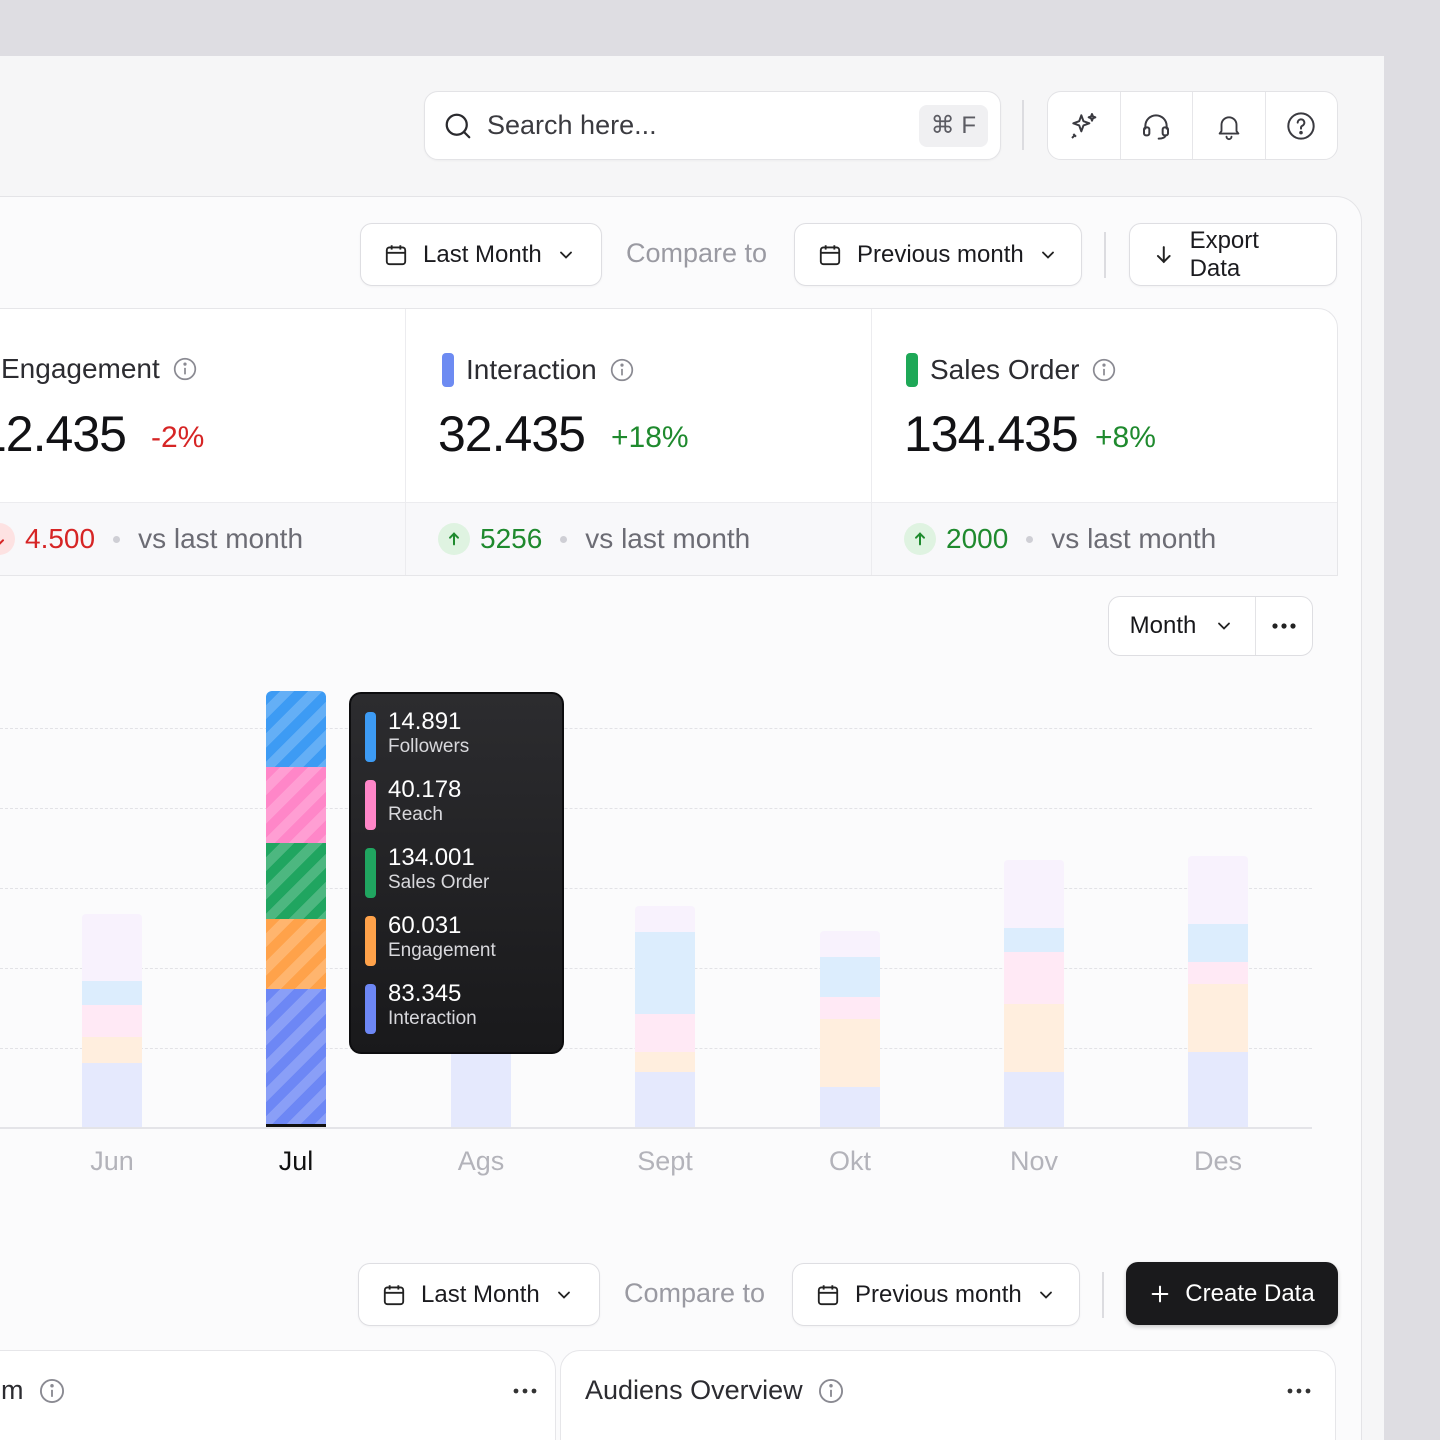 The height and width of the screenshot is (1440, 1440). What do you see at coordinates (511, 538) in the screenshot?
I see `stat-change: 5256` at bounding box center [511, 538].